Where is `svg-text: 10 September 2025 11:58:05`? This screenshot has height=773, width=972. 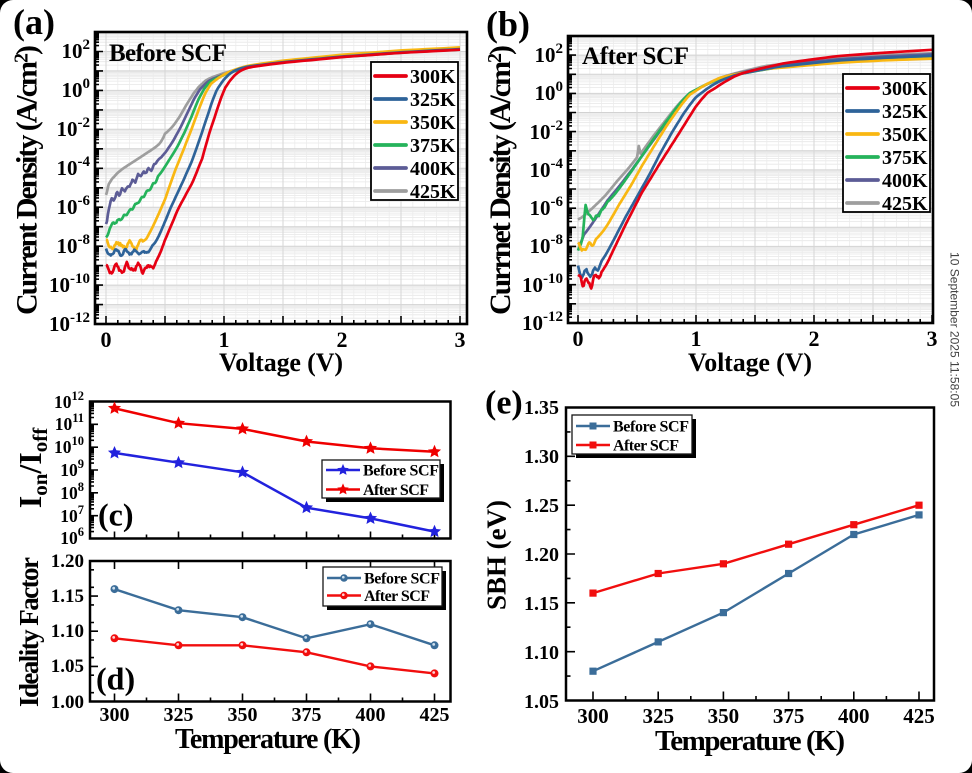
svg-text: 10 September 2025 11:58:05 is located at coordinates (955, 329).